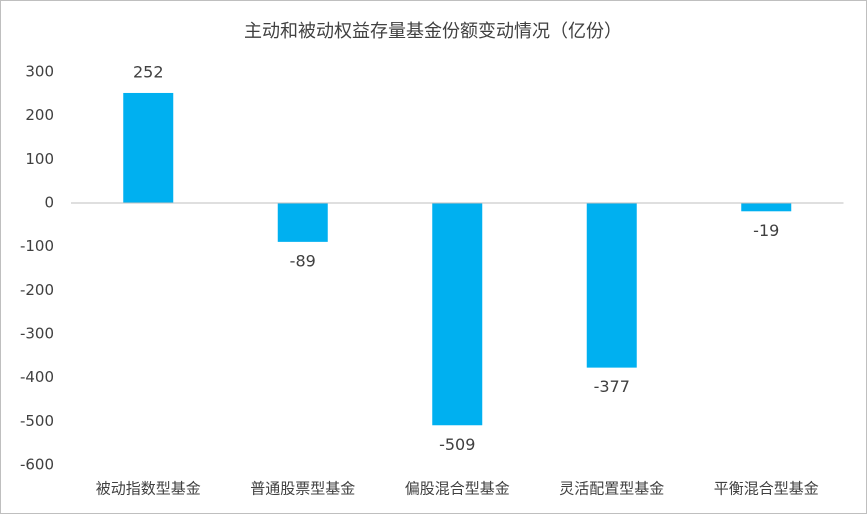  I want to click on y-tick-label: 200, so click(39, 115).